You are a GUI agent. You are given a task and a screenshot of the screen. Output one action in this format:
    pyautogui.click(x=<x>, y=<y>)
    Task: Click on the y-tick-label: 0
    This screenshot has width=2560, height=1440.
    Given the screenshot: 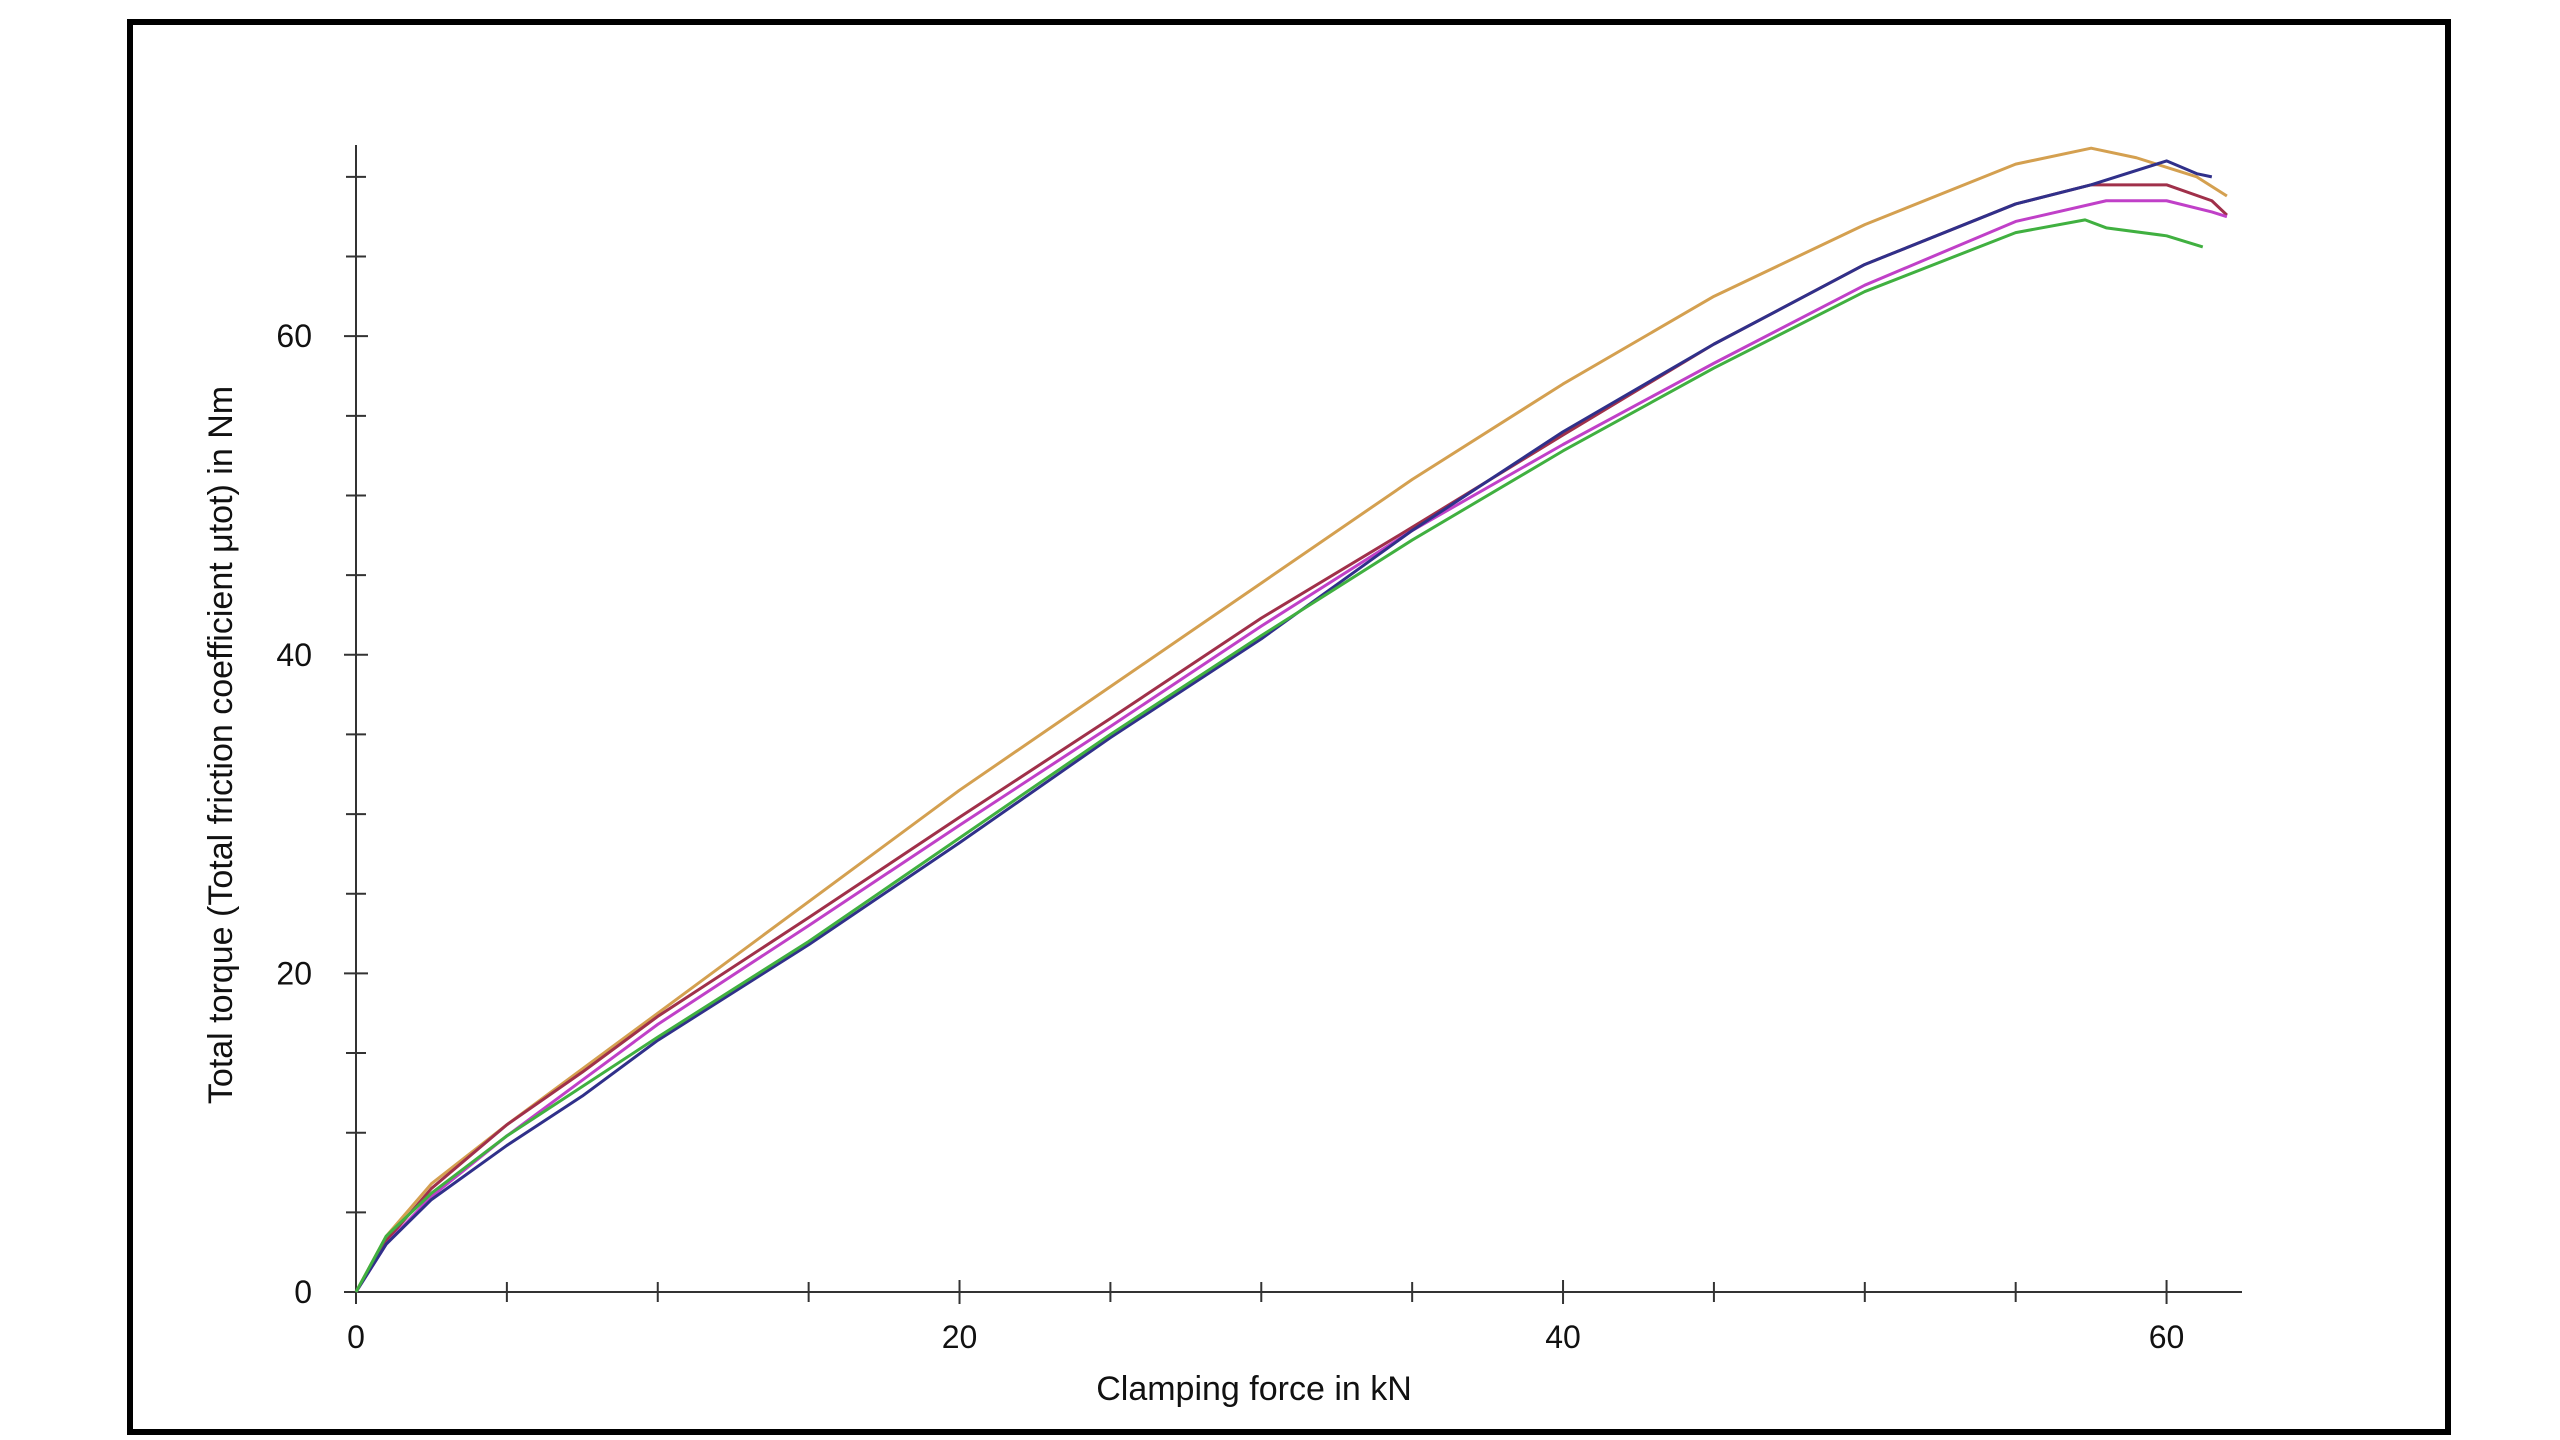 What is the action you would take?
    pyautogui.click(x=303, y=1292)
    